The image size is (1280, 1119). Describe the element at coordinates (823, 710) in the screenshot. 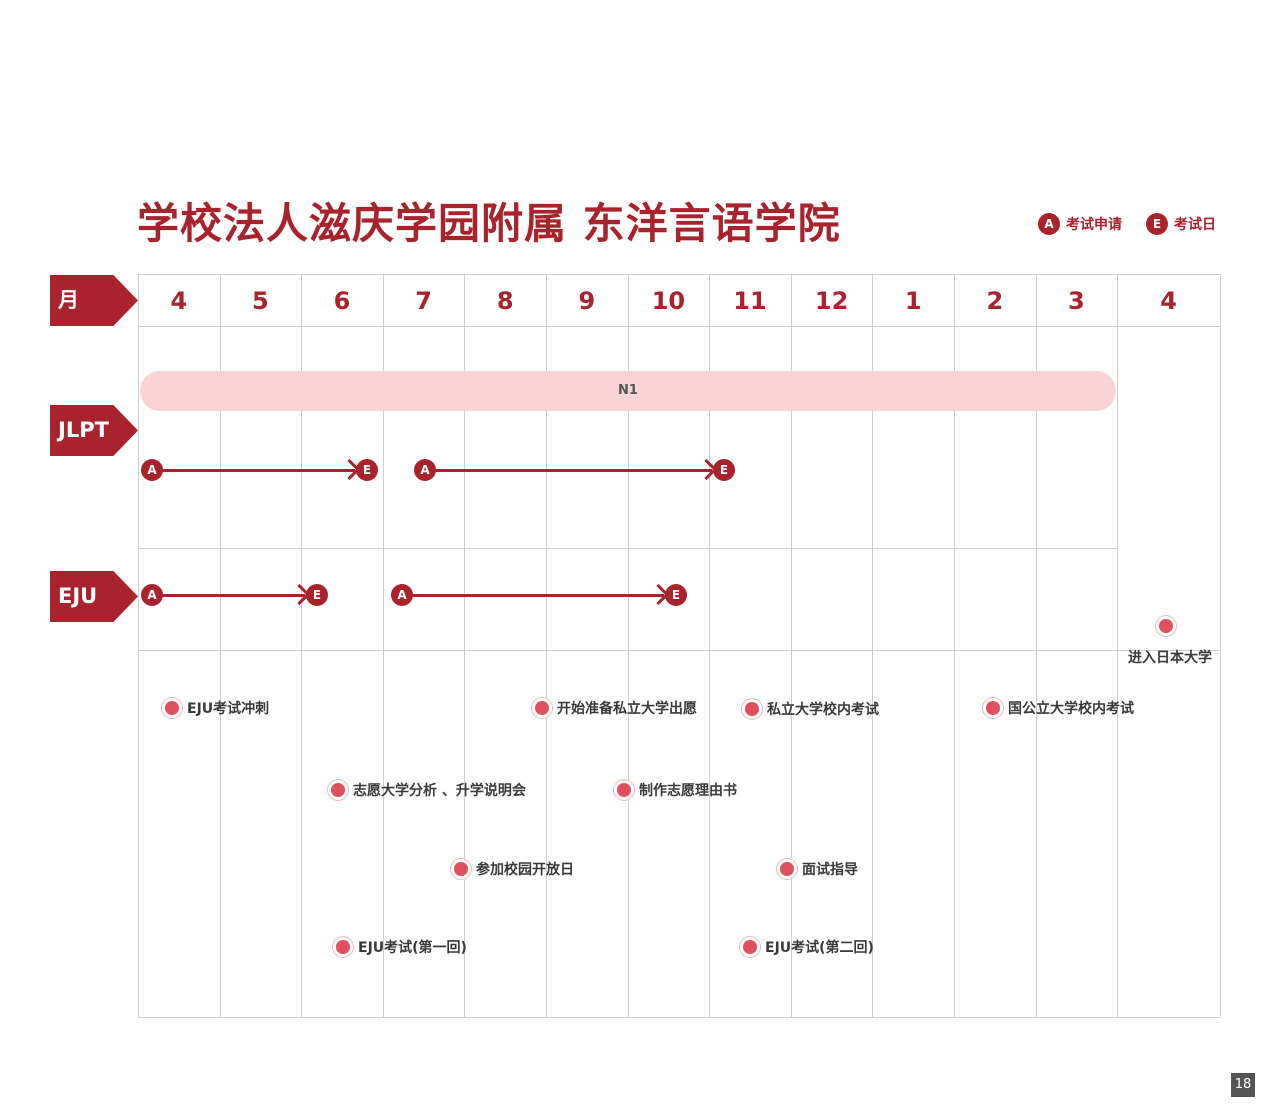

I see `event-label: 私立大学校内考试` at that location.